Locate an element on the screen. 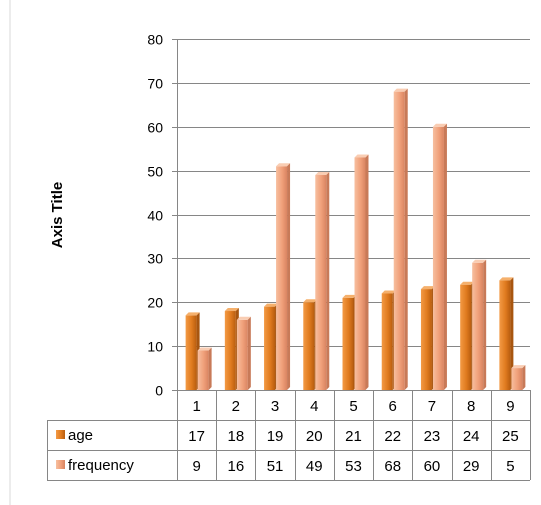 The width and height of the screenshot is (541, 505). x-tick-label: 5 is located at coordinates (353, 406).